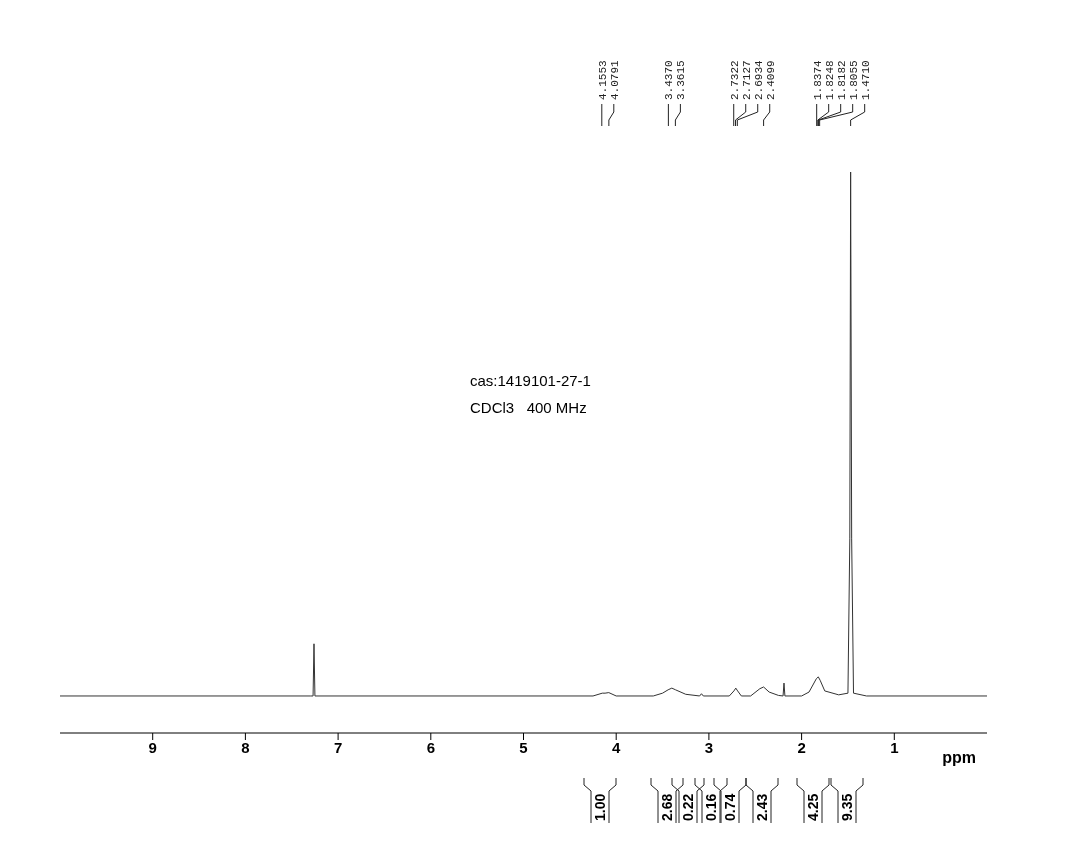 This screenshot has width=1066, height=866. Describe the element at coordinates (711, 807) in the screenshot. I see `text: 0.16` at that location.